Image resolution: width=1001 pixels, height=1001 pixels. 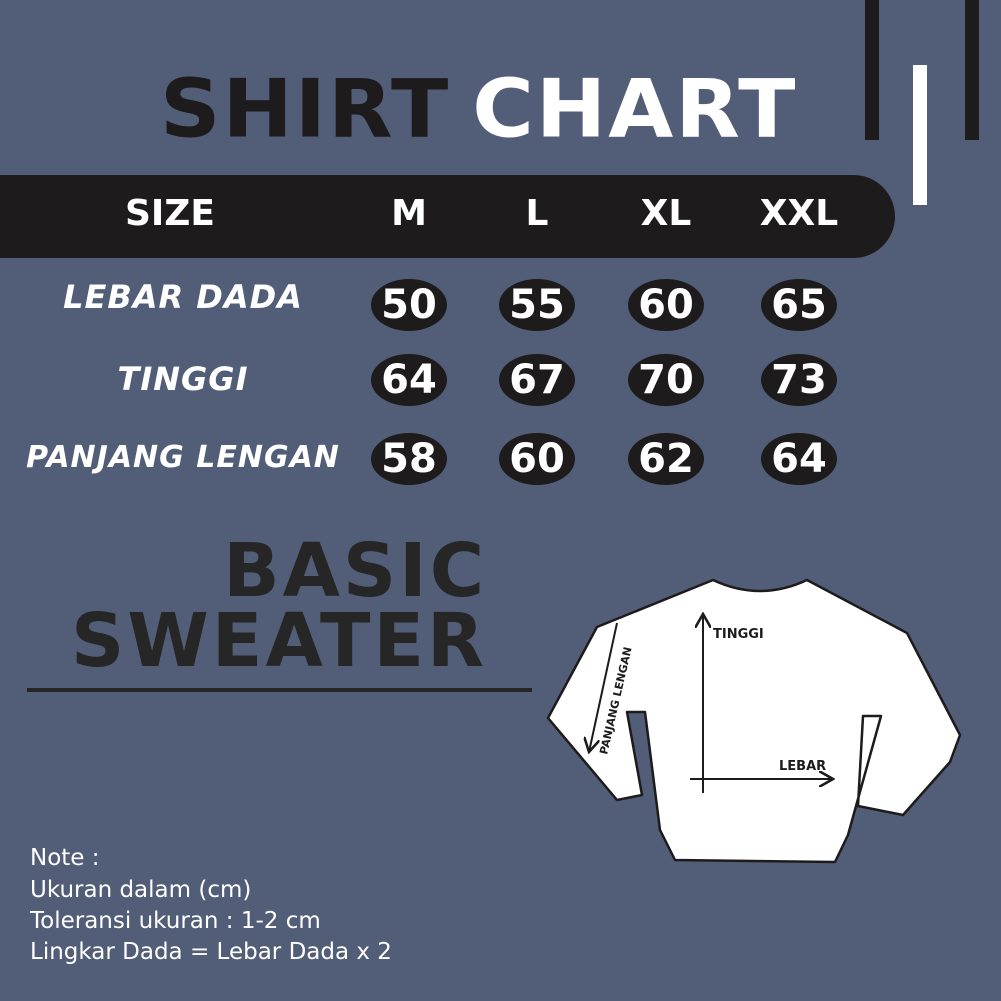 What do you see at coordinates (65, 858) in the screenshot?
I see `note-heading: Note :` at bounding box center [65, 858].